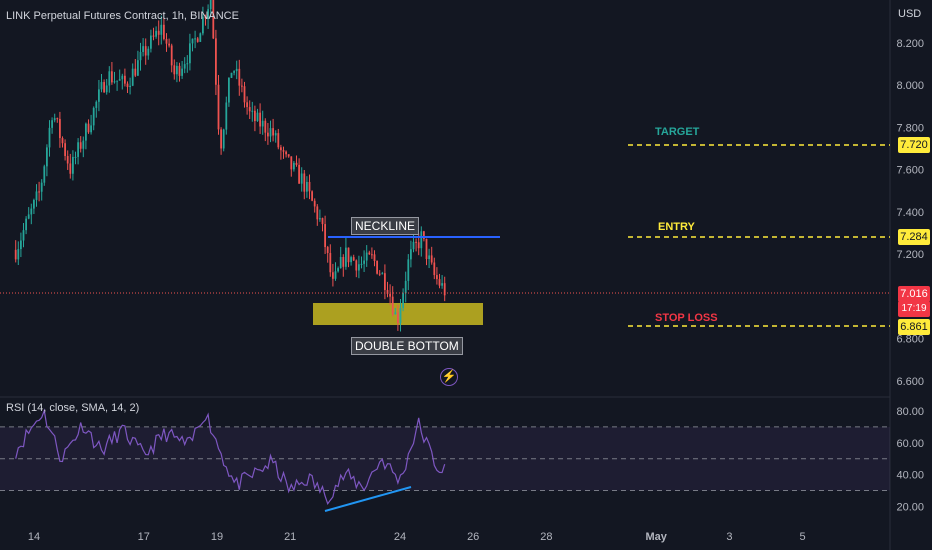  What do you see at coordinates (144, 537) in the screenshot?
I see `time-axis-label: 17` at bounding box center [144, 537].